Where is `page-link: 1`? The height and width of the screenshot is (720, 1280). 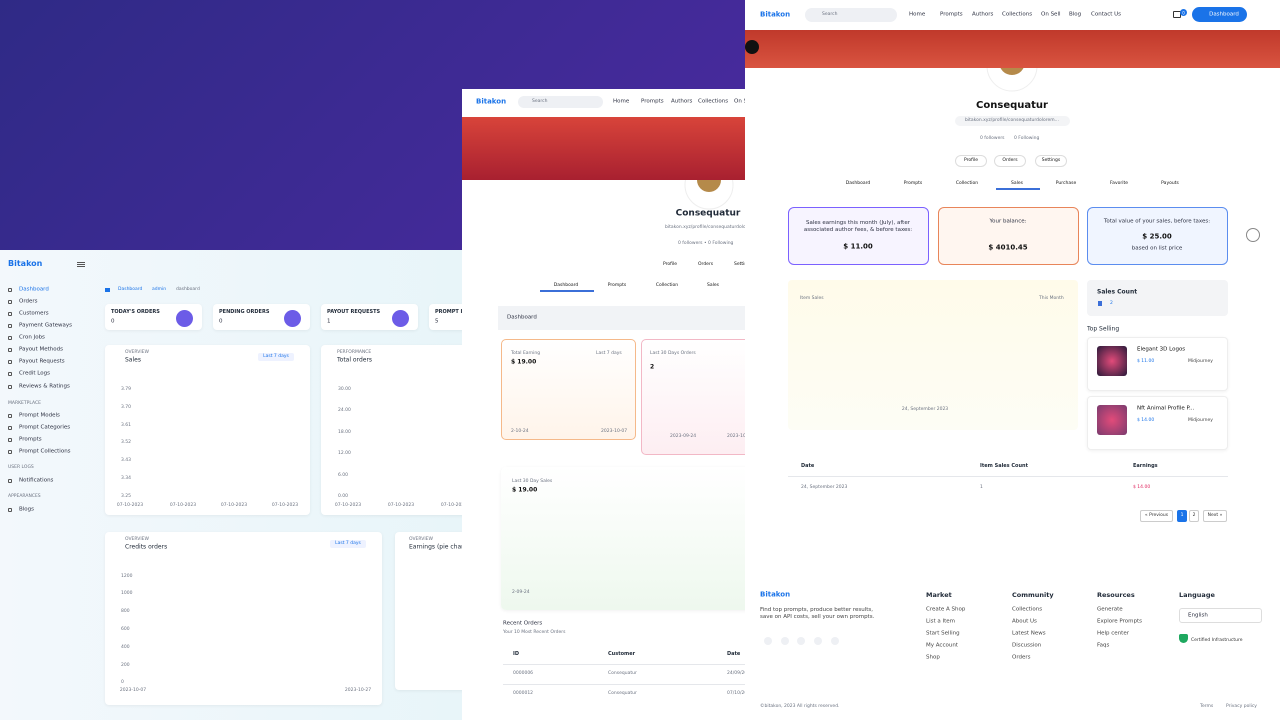 page-link: 1 is located at coordinates (1182, 516).